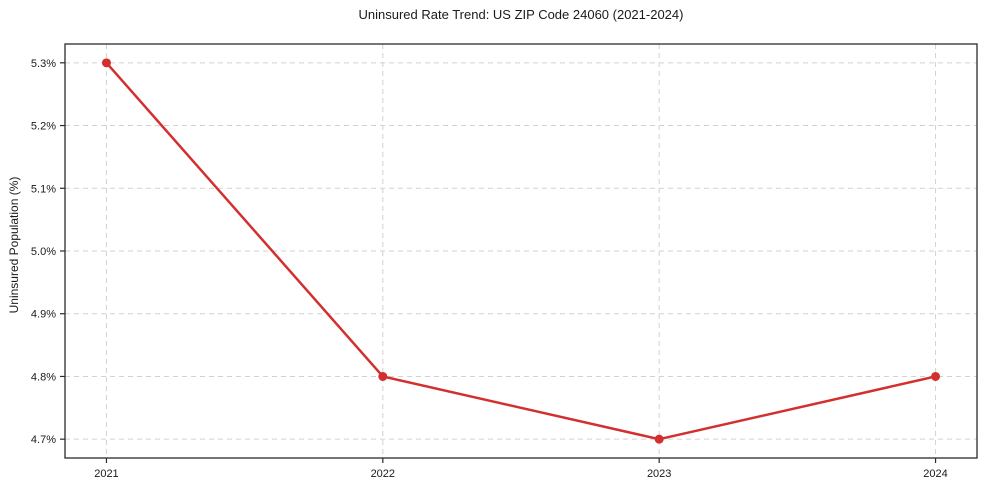 This screenshot has height=490, width=989. Describe the element at coordinates (43, 127) in the screenshot. I see `y-tick-label: 5.2%` at that location.